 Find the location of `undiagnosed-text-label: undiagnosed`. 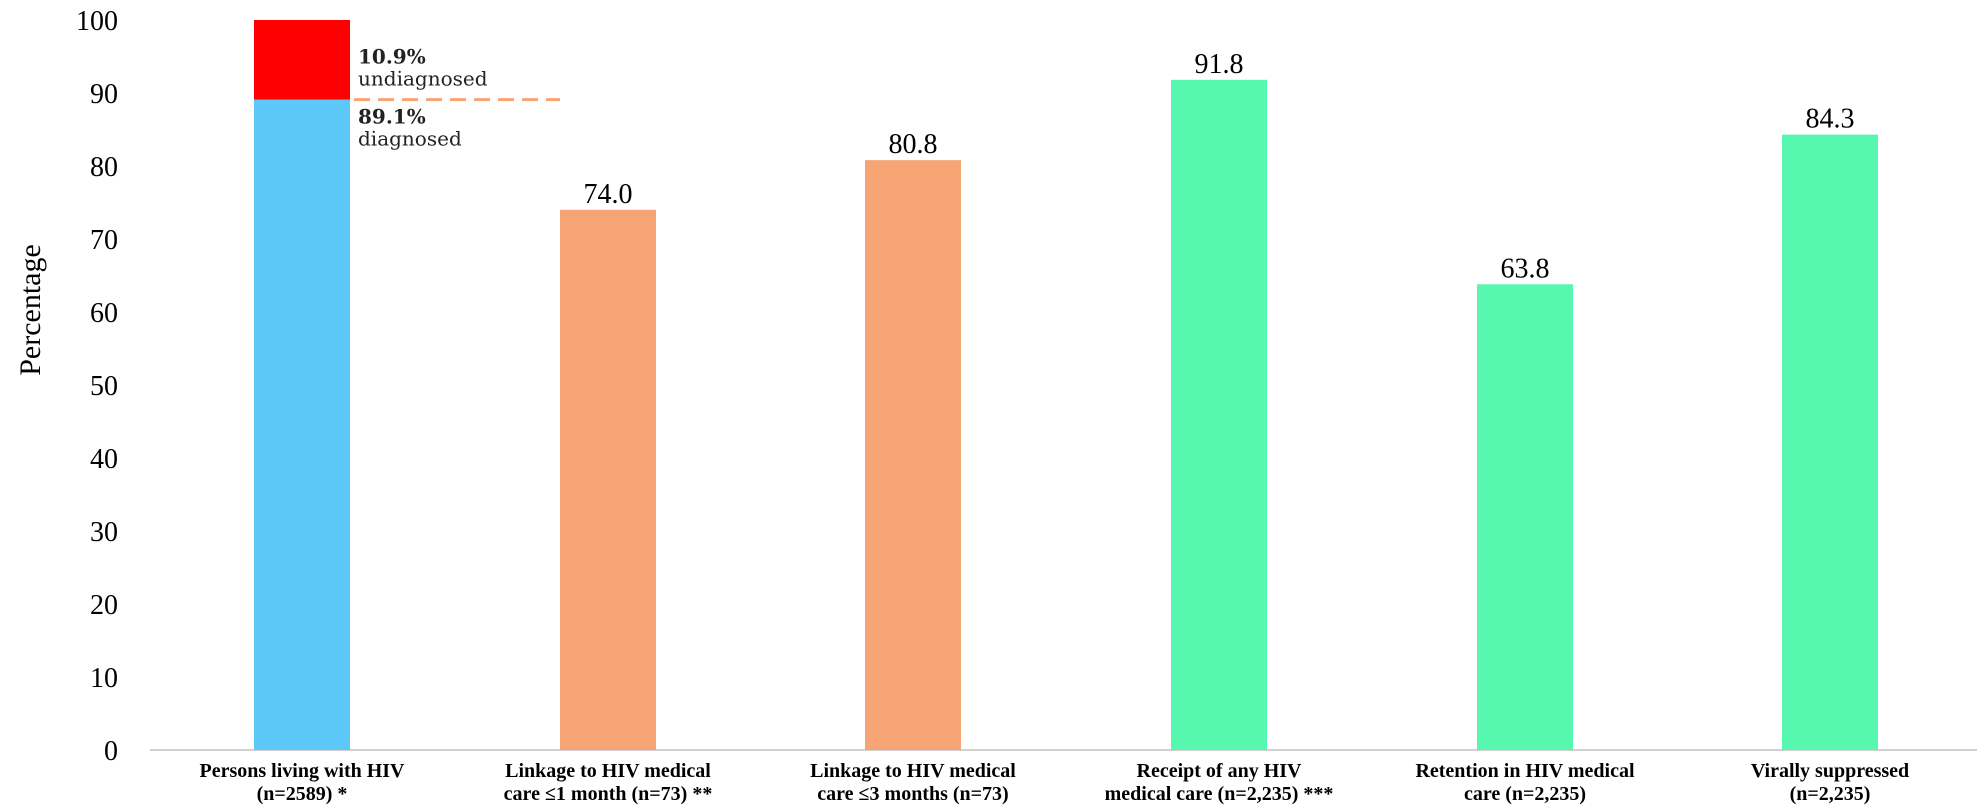

undiagnosed-text-label: undiagnosed is located at coordinates (423, 79).